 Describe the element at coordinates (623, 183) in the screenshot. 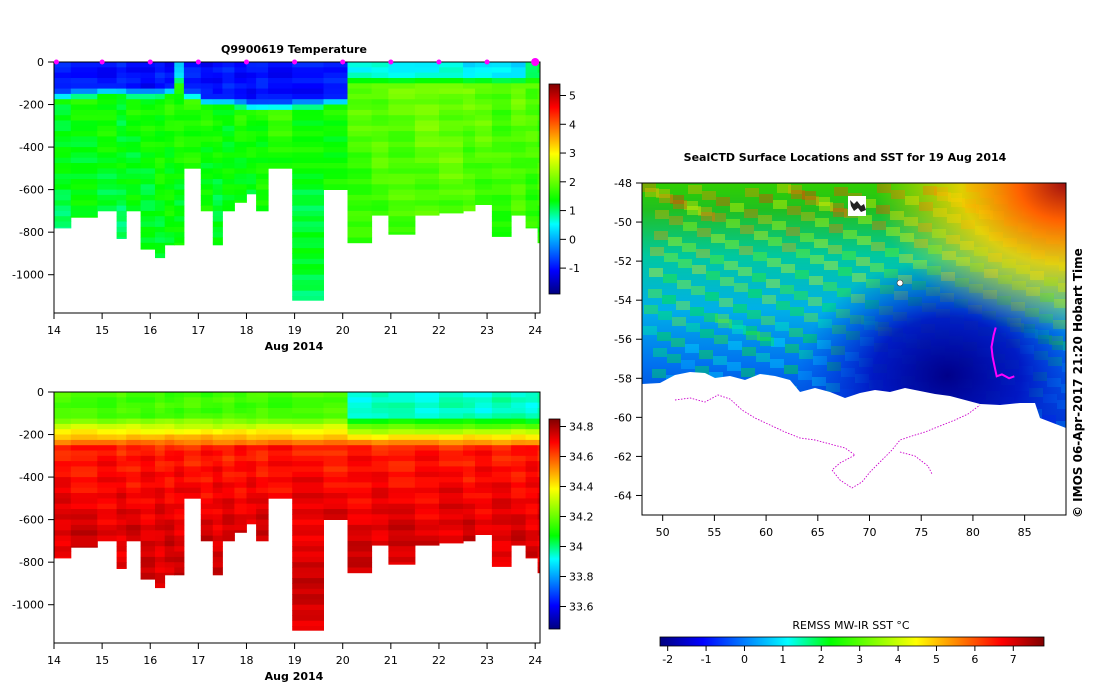

I see `map-lat-label: -48` at that location.